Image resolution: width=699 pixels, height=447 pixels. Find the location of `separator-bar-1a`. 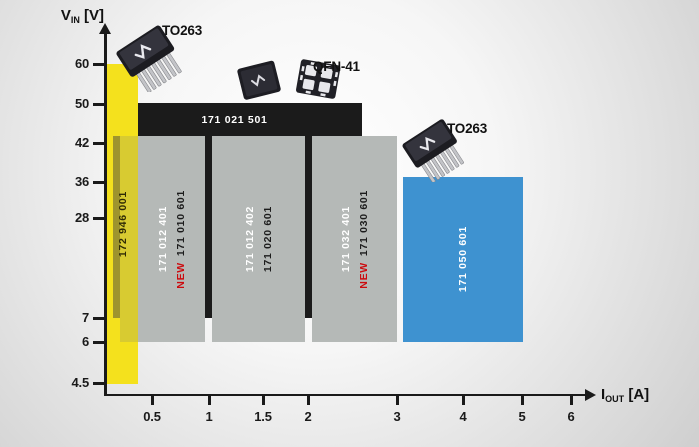

separator-bar-1a is located at coordinates (208, 227).